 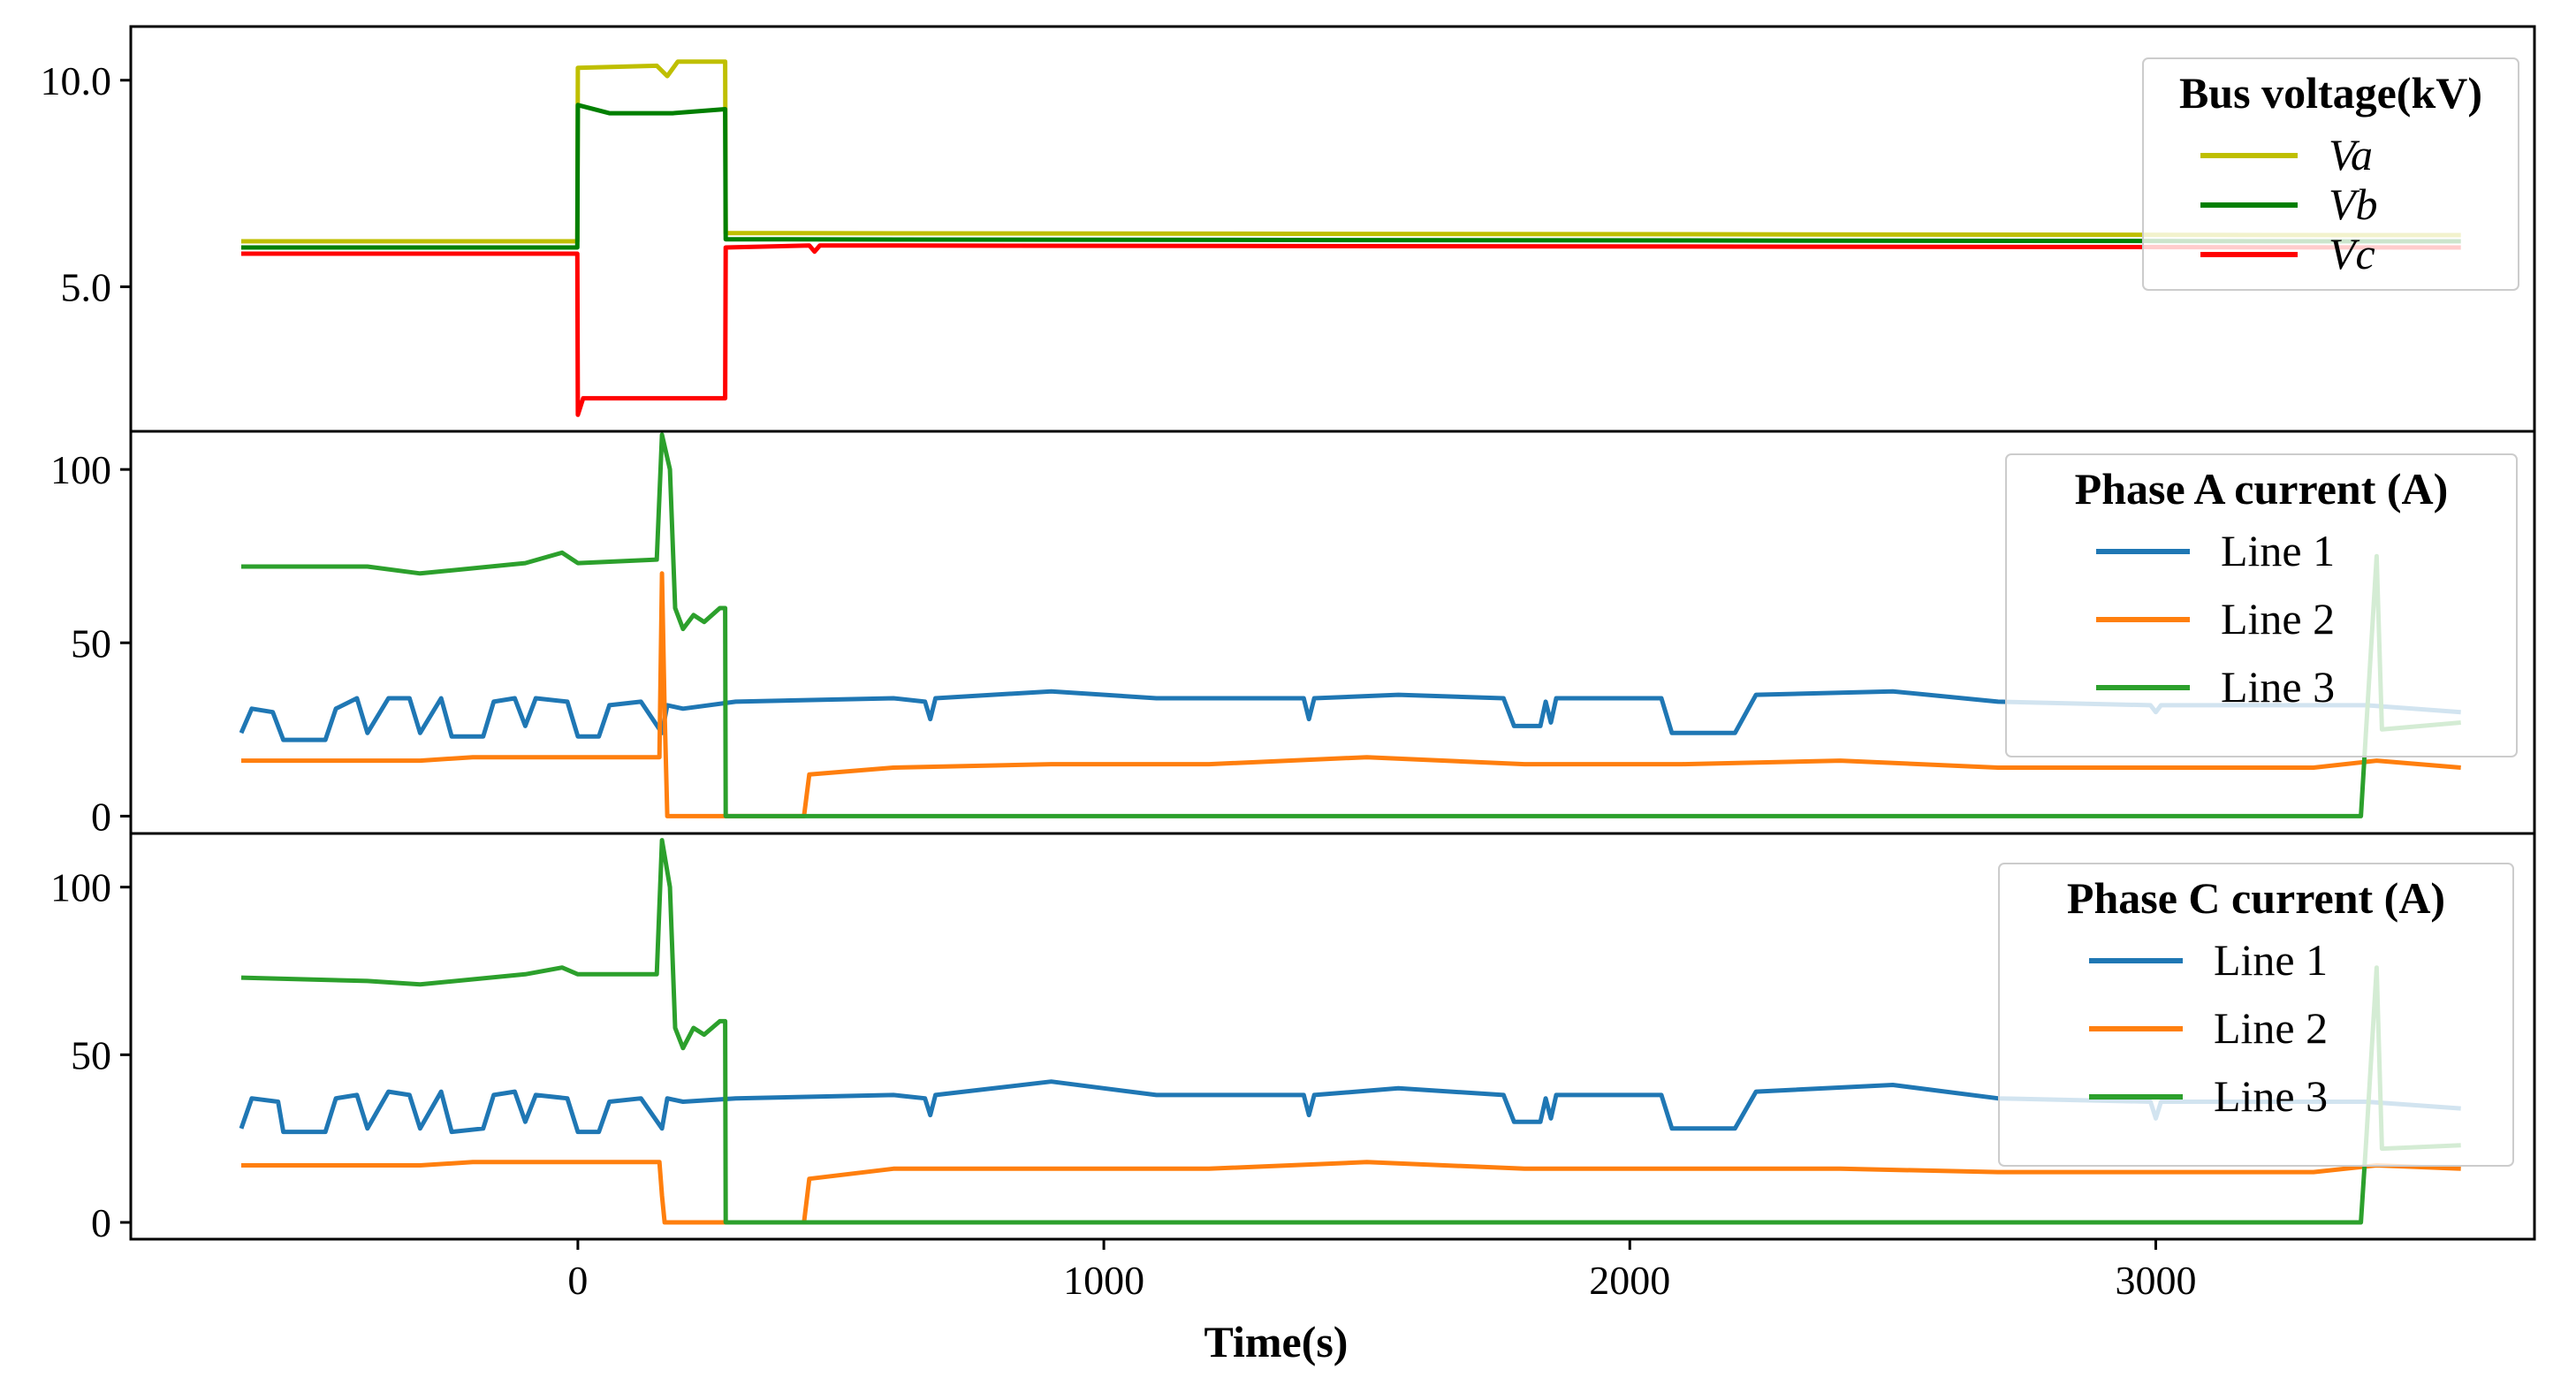 What do you see at coordinates (2351, 154) in the screenshot?
I see `legend-label: Va` at bounding box center [2351, 154].